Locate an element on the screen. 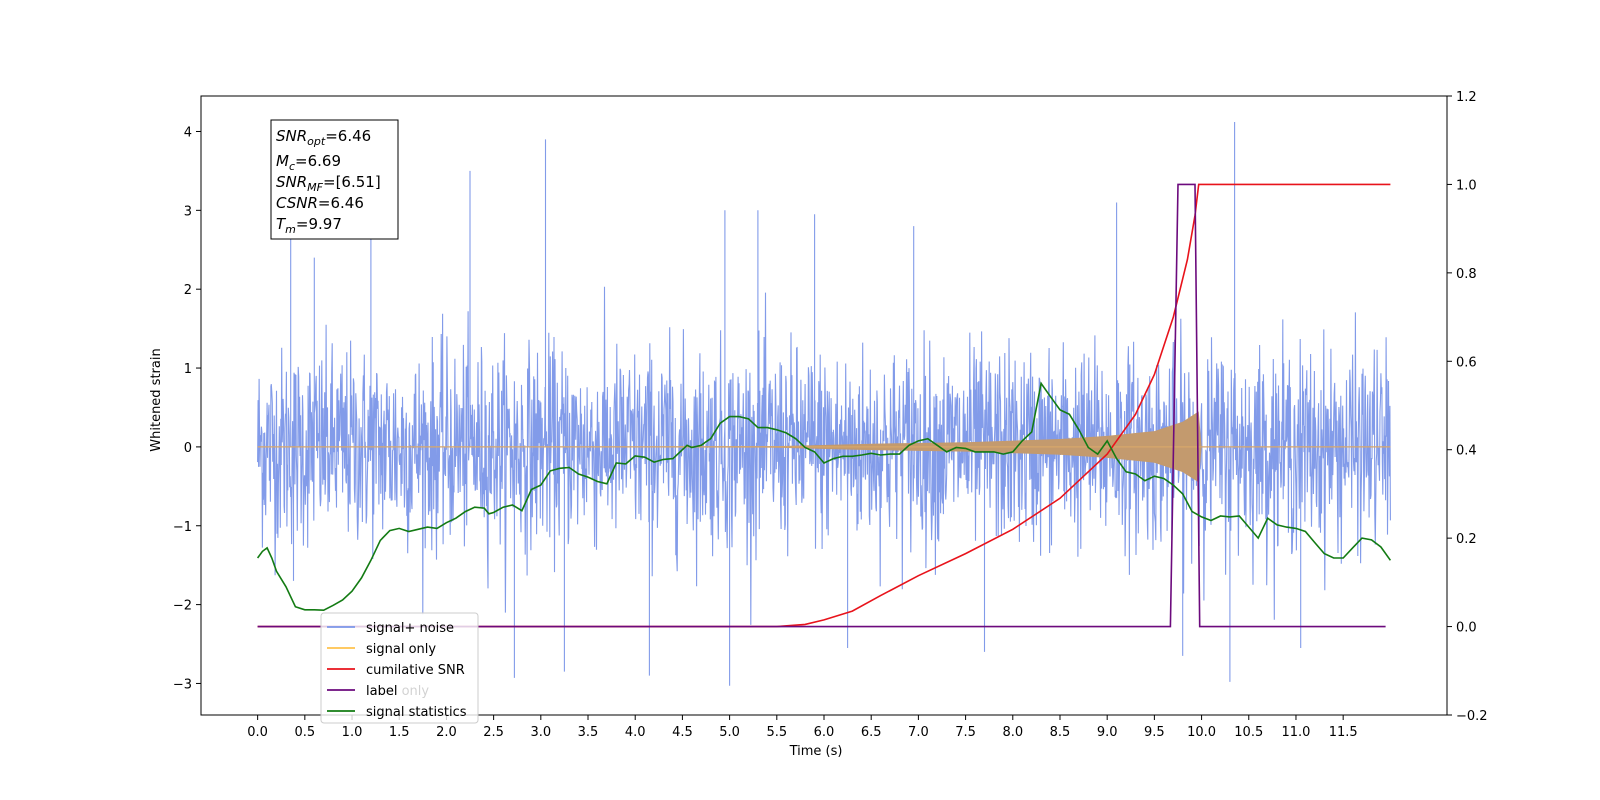  x-tick-label: 8.0 is located at coordinates (1012, 732).